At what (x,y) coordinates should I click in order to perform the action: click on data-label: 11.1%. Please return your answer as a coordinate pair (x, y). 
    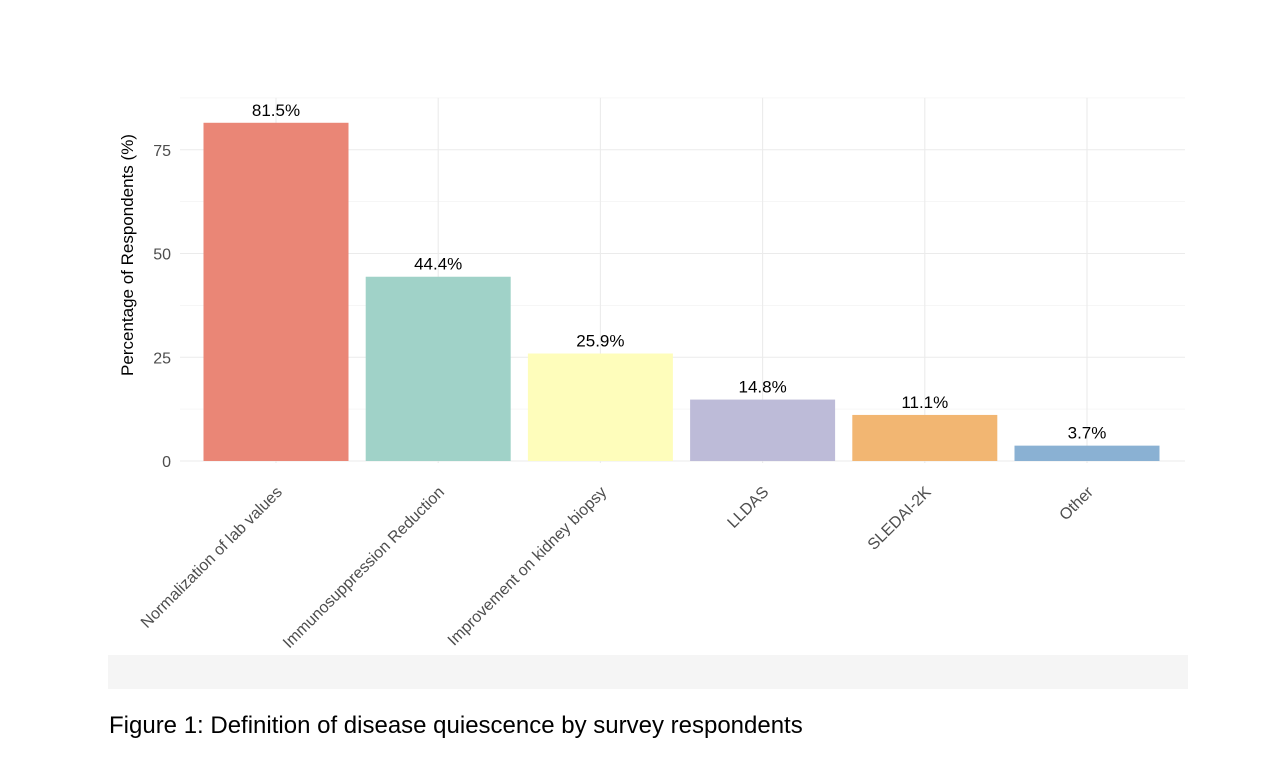
    Looking at the image, I should click on (924, 402).